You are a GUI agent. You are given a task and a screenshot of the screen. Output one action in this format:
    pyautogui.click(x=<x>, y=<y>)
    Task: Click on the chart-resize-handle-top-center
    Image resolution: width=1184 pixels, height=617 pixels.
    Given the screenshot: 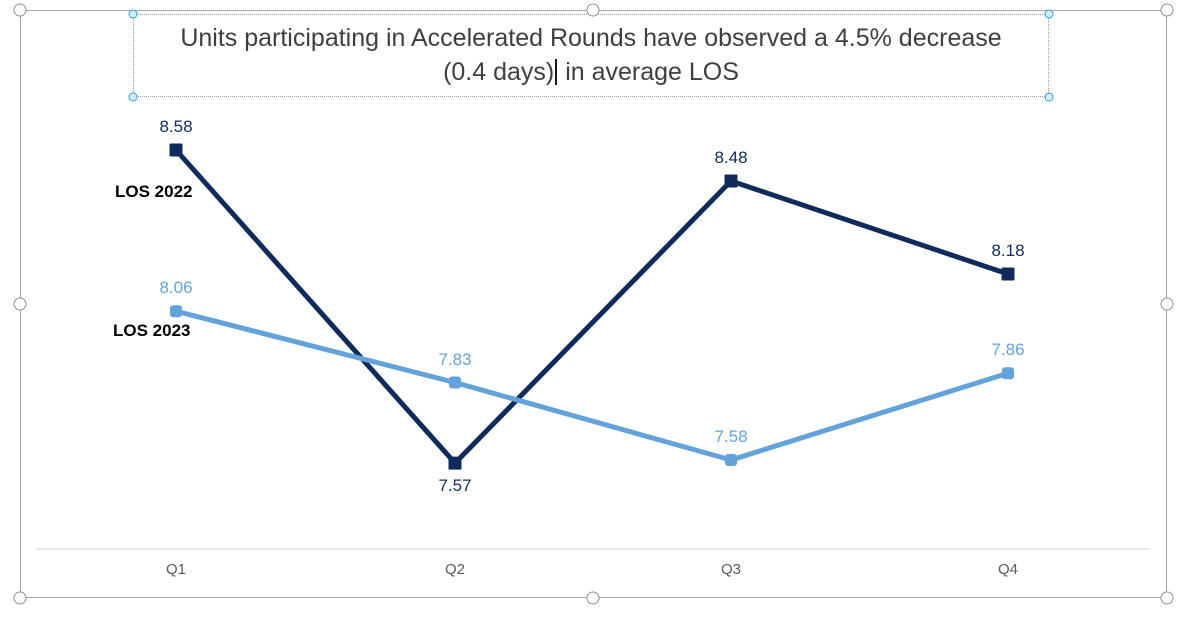 What is the action you would take?
    pyautogui.click(x=593, y=10)
    